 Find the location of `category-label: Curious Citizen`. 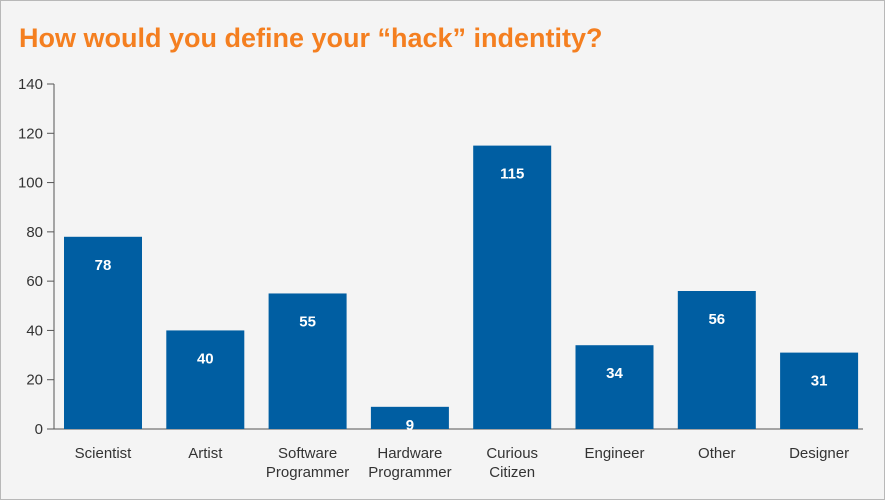

category-label: Curious Citizen is located at coordinates (512, 463).